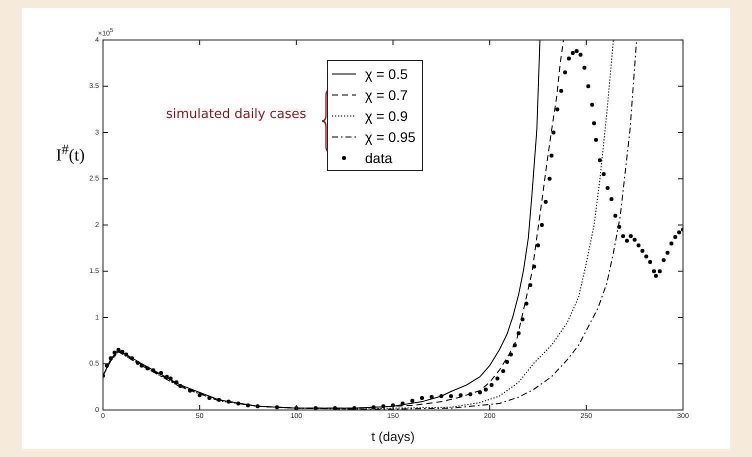 The height and width of the screenshot is (457, 752). I want to click on legend-label: χ = 0.9, so click(386, 116).